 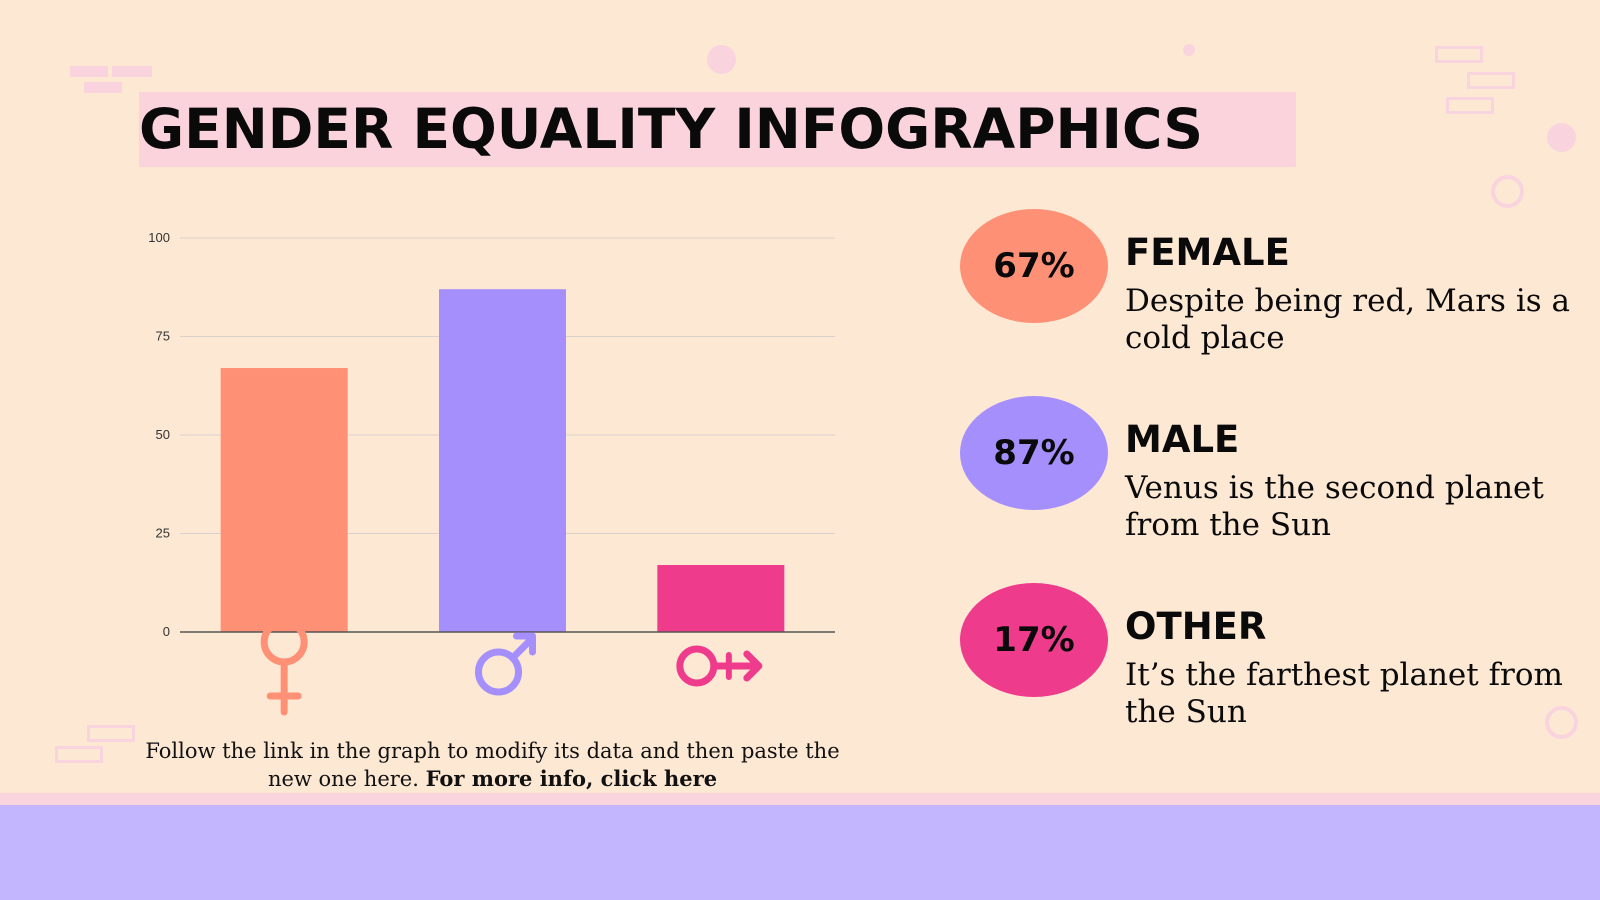 What do you see at coordinates (1034, 453) in the screenshot?
I see `percent-badge: 87%` at bounding box center [1034, 453].